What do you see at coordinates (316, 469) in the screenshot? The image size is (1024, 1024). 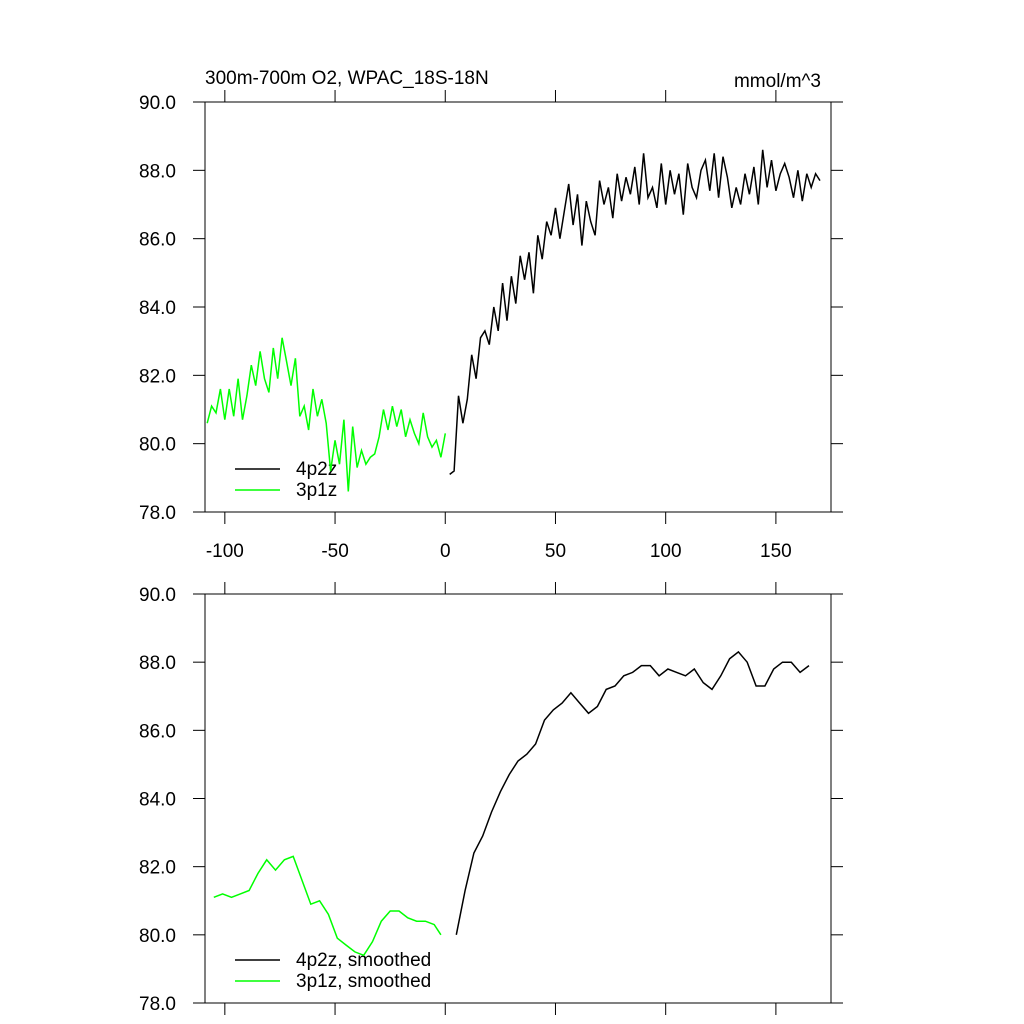 I see `legend-label: 4p2z` at bounding box center [316, 469].